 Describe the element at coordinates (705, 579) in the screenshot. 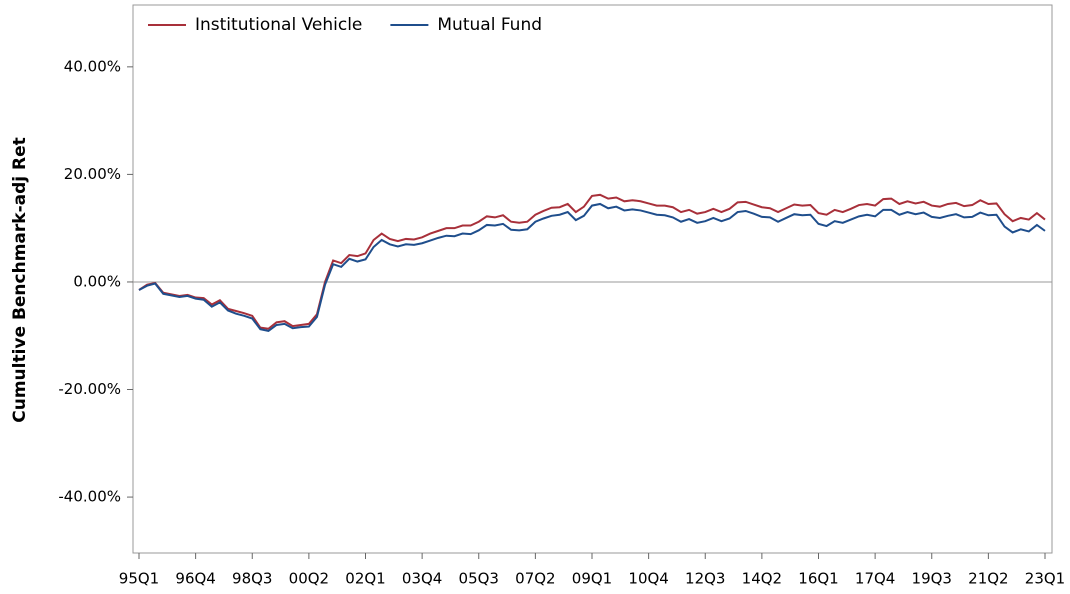

I see `x-tick-label: 12Q3` at that location.